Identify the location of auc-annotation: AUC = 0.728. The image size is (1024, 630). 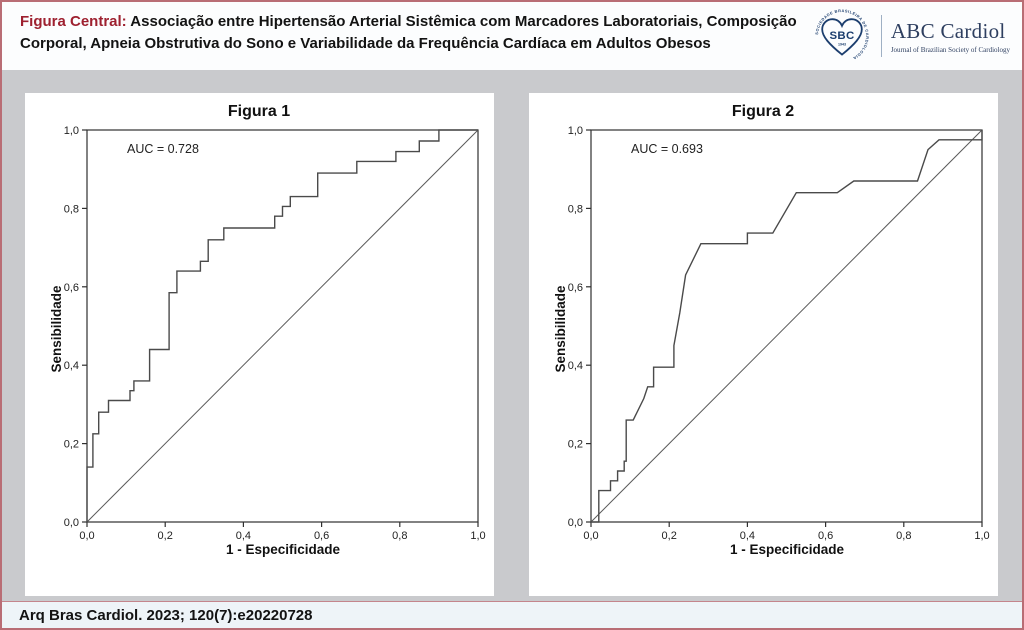
(163, 149).